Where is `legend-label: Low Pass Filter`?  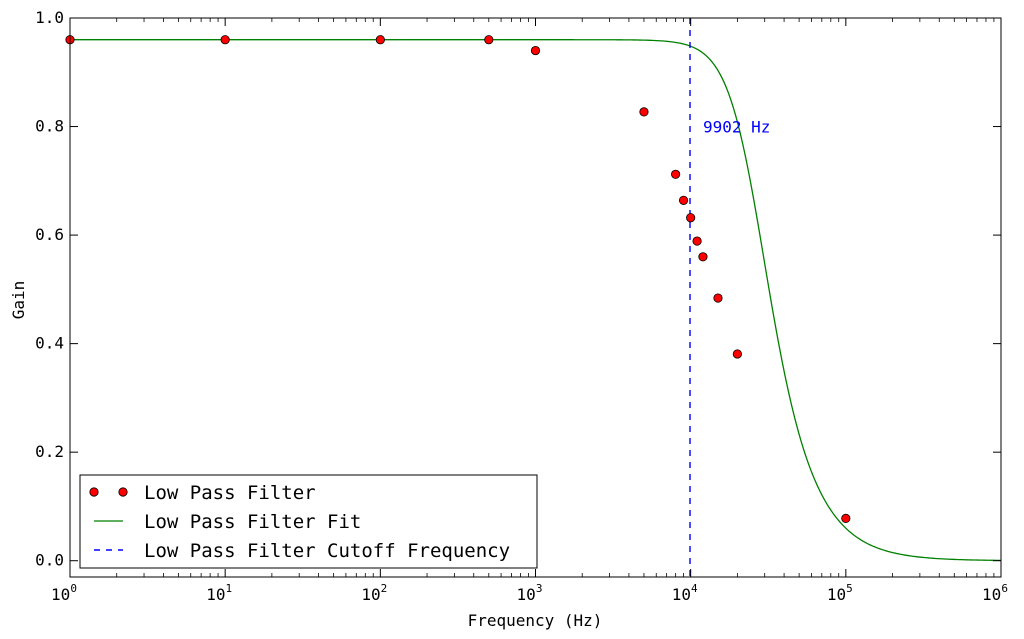
legend-label: Low Pass Filter is located at coordinates (230, 493).